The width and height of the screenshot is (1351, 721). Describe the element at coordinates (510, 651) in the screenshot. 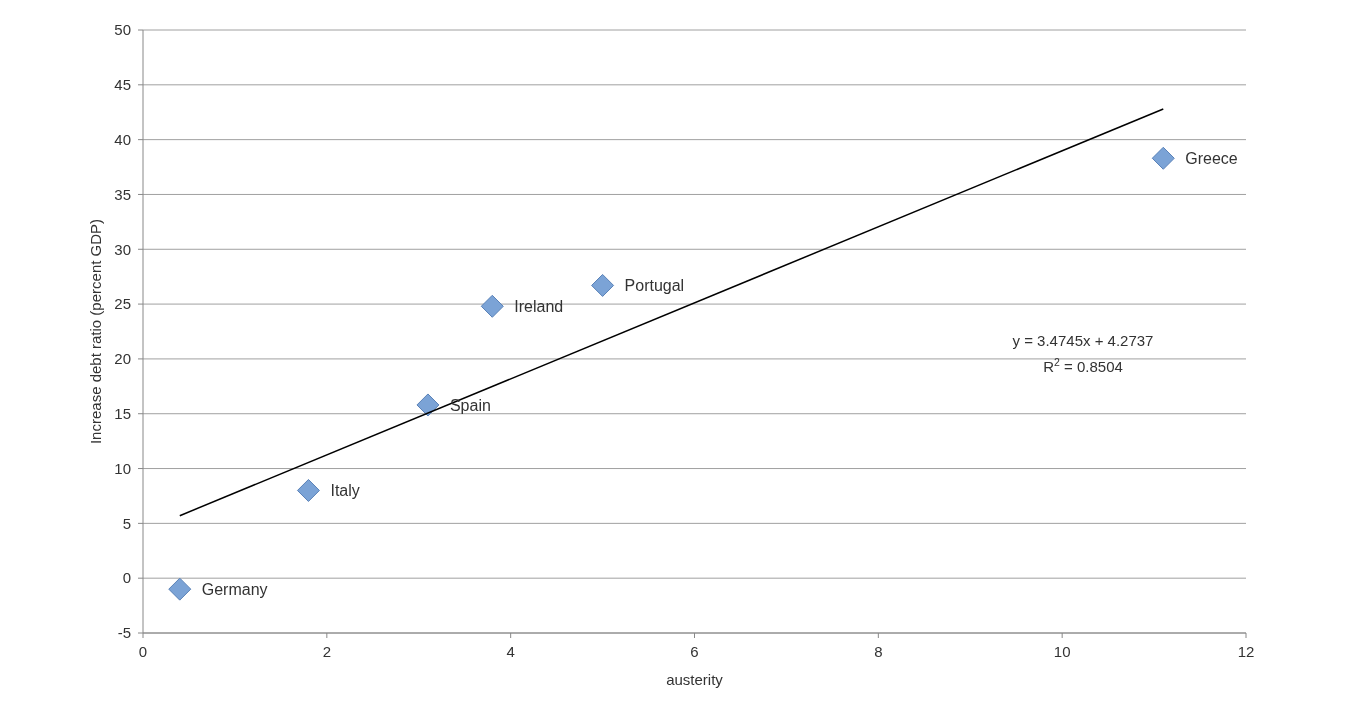

I see `x-tick-label: 4` at that location.